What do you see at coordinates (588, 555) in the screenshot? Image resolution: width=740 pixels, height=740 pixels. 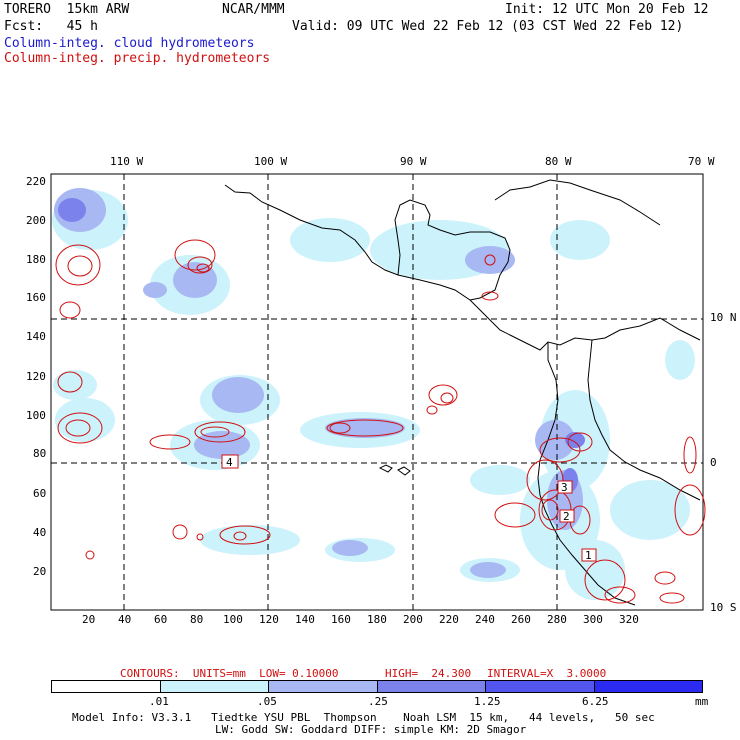 I see `box-label: 1` at bounding box center [588, 555].